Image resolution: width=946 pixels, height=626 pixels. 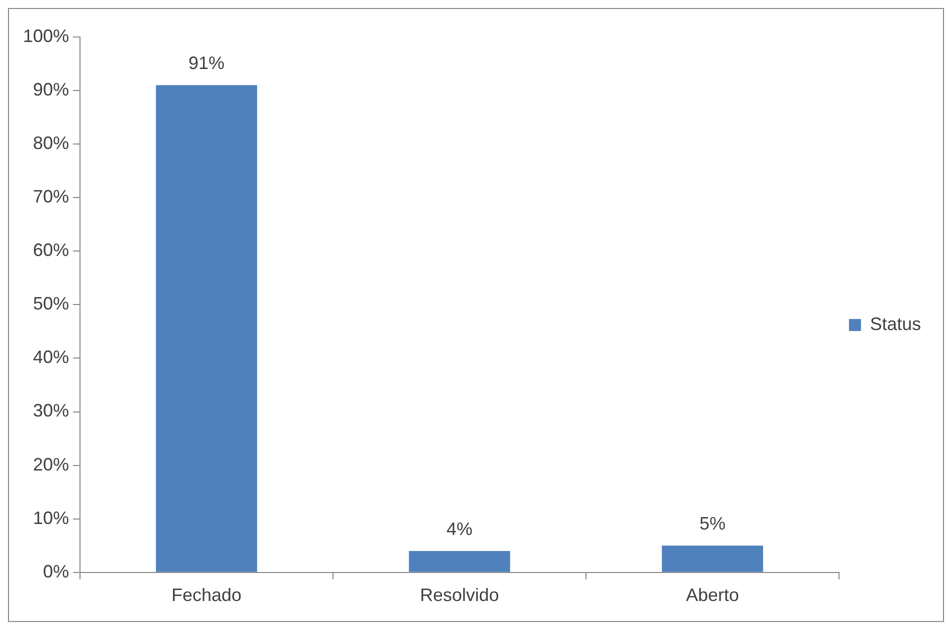 I want to click on y-tick-label: 30%, so click(x=51, y=410).